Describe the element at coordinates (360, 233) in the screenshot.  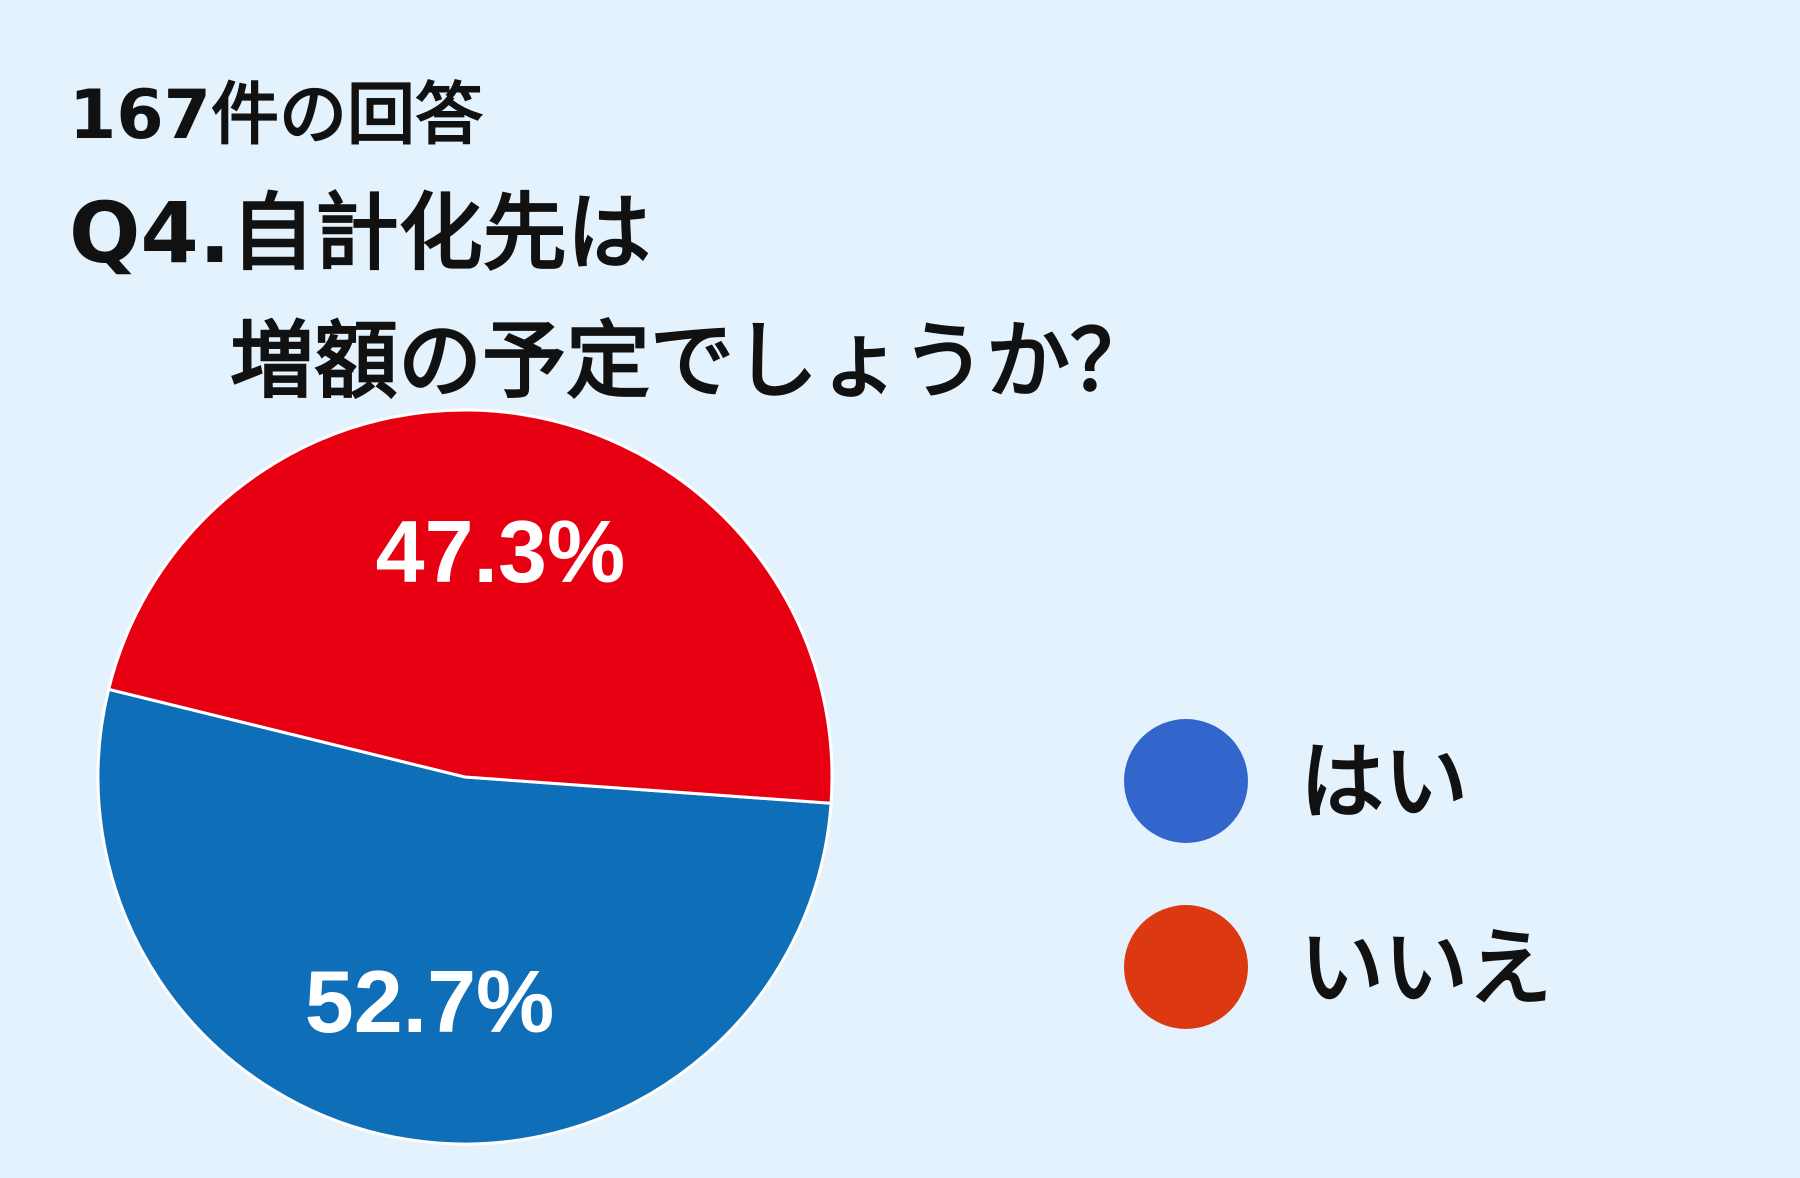
I see `chart-subtitle: Q4.自計化先は` at that location.